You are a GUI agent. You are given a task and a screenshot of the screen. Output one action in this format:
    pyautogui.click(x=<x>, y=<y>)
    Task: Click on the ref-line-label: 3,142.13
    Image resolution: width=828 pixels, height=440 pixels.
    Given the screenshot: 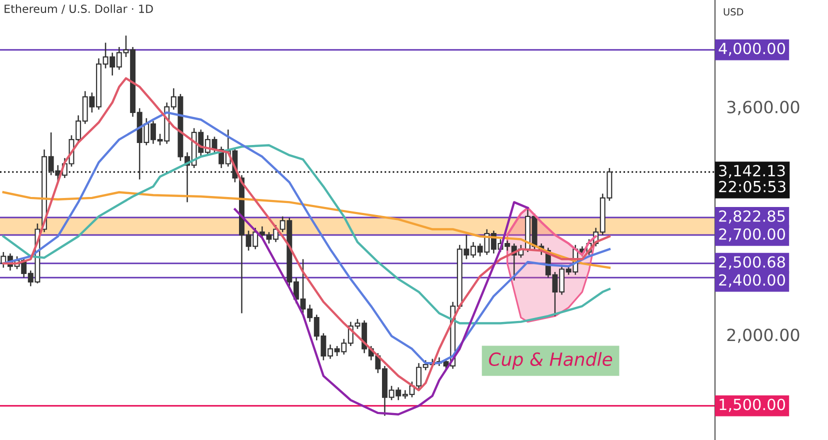 What is the action you would take?
    pyautogui.click(x=752, y=171)
    